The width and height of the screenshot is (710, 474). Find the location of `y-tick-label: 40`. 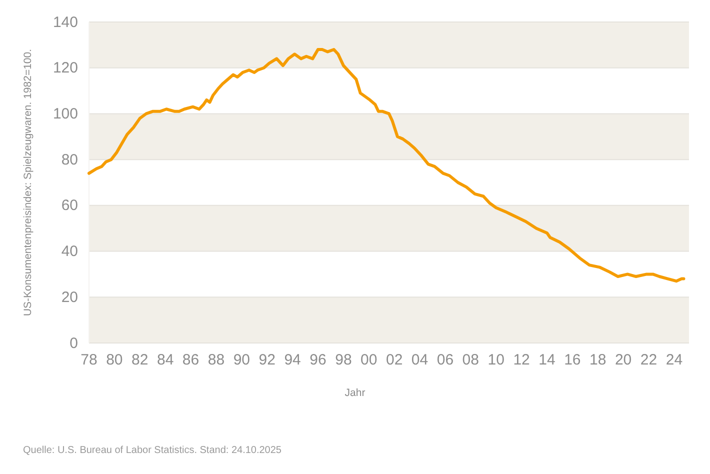

y-tick-label: 40 is located at coordinates (69, 251).